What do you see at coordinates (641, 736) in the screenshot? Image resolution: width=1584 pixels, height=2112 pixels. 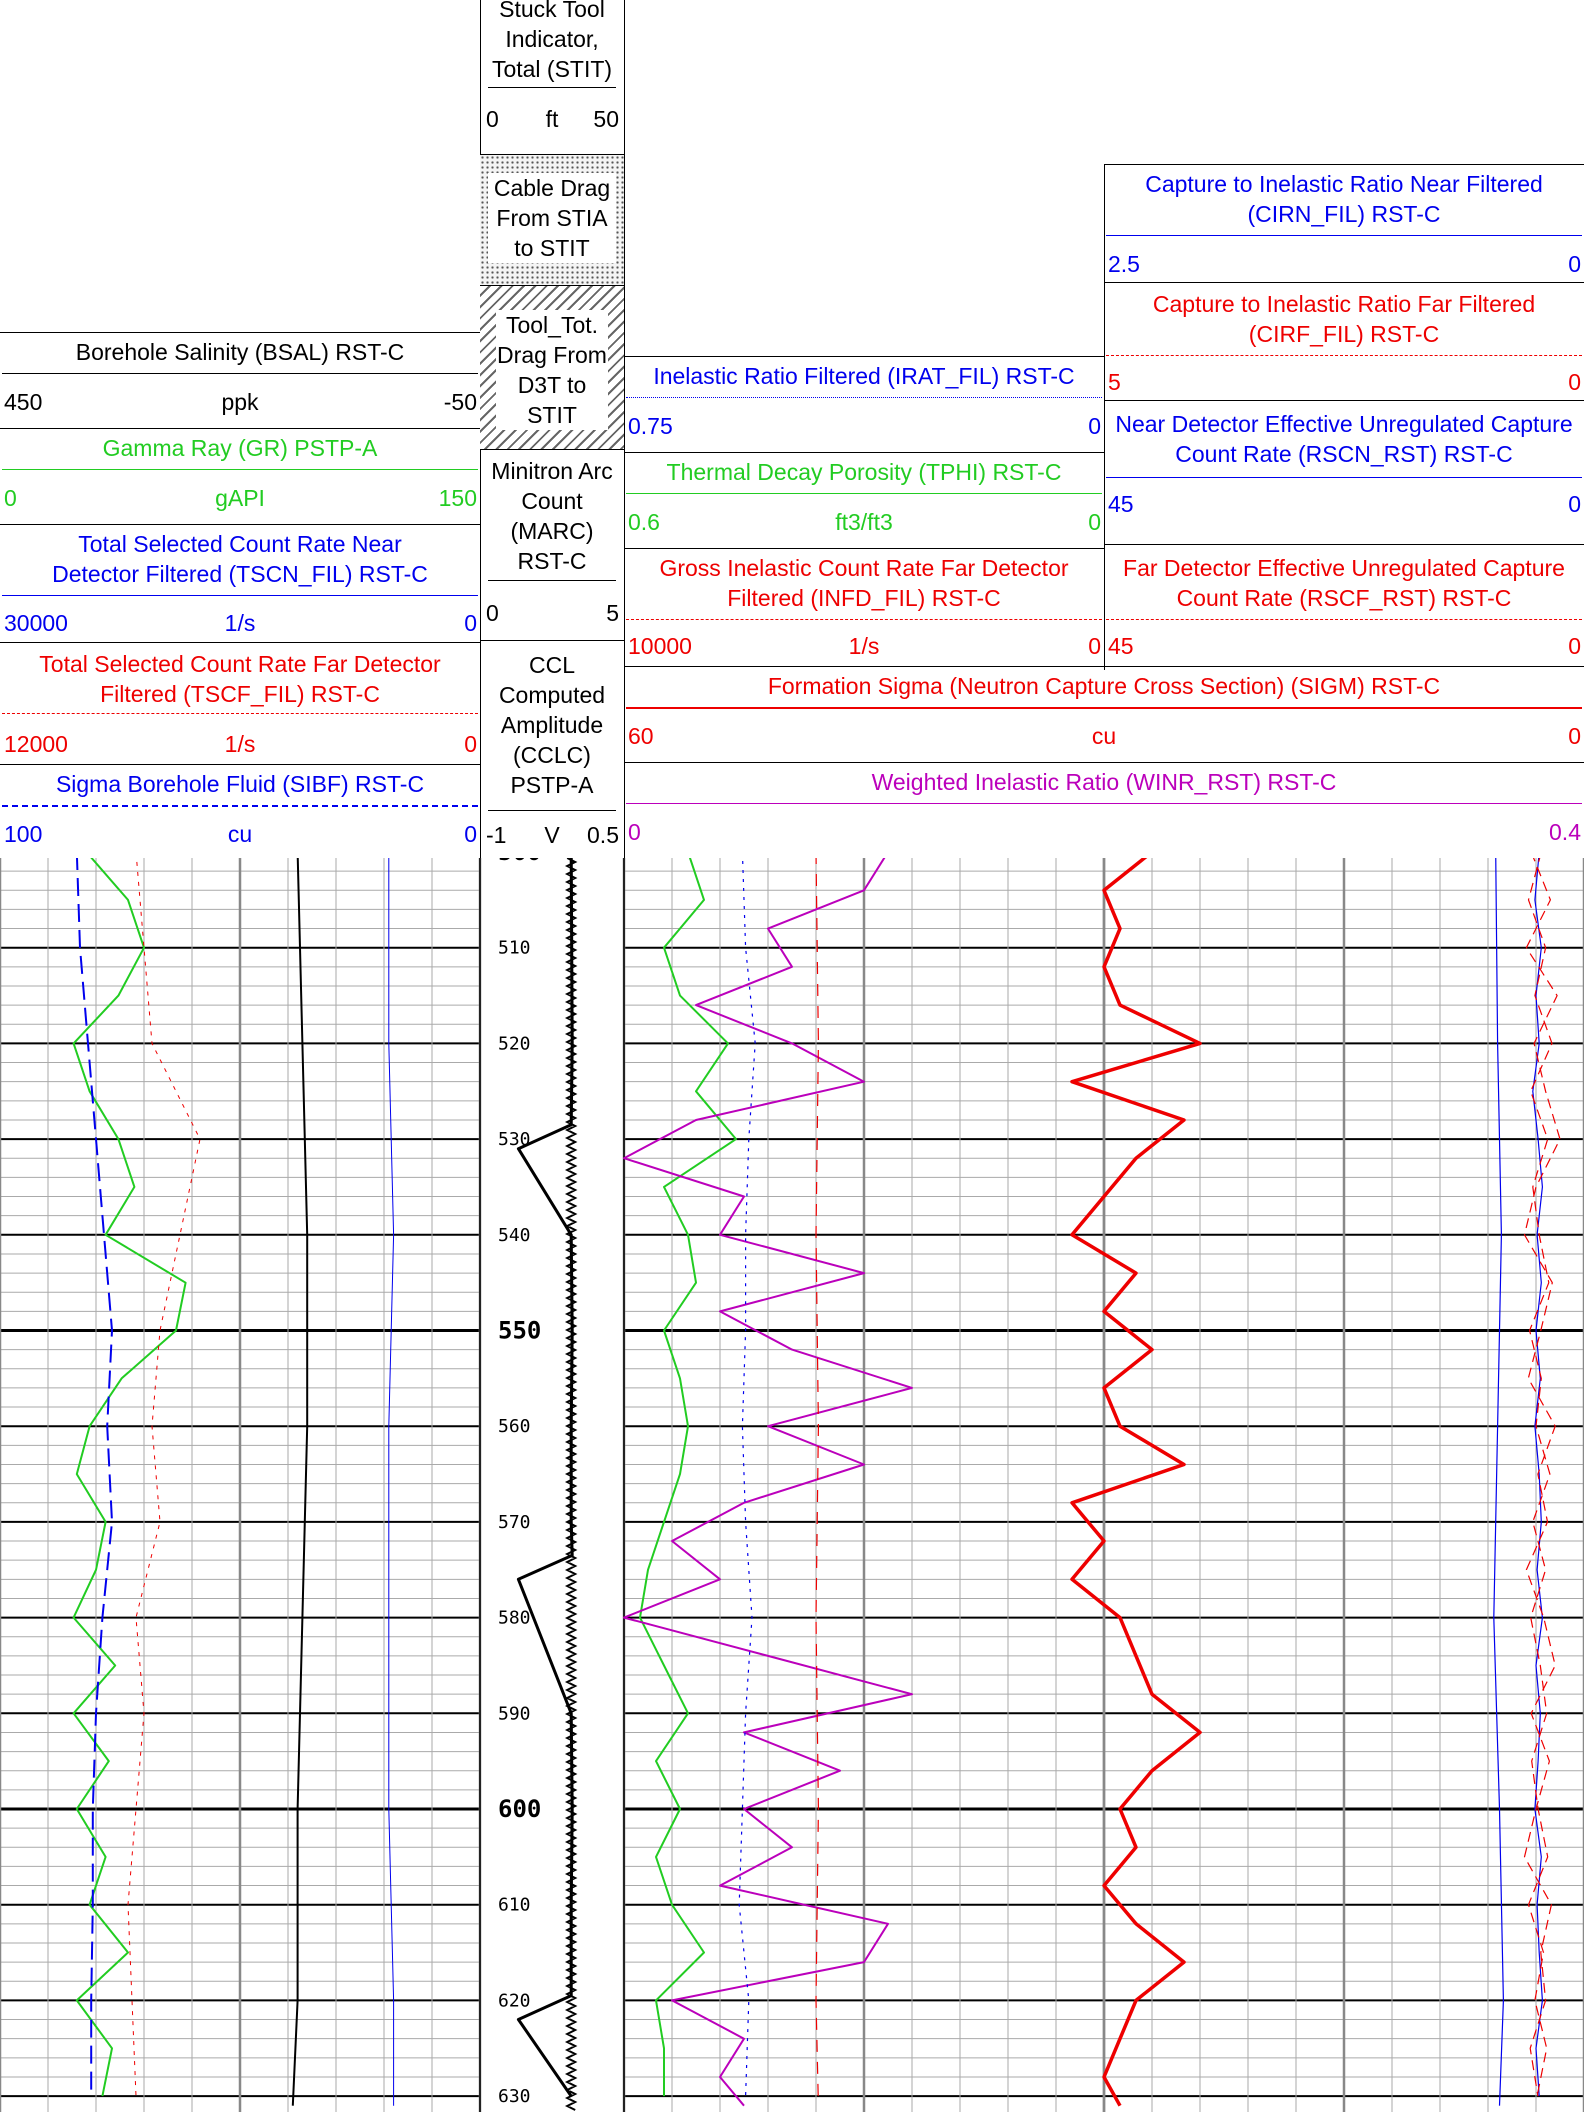 I see `sigm-scale-min: 60` at bounding box center [641, 736].